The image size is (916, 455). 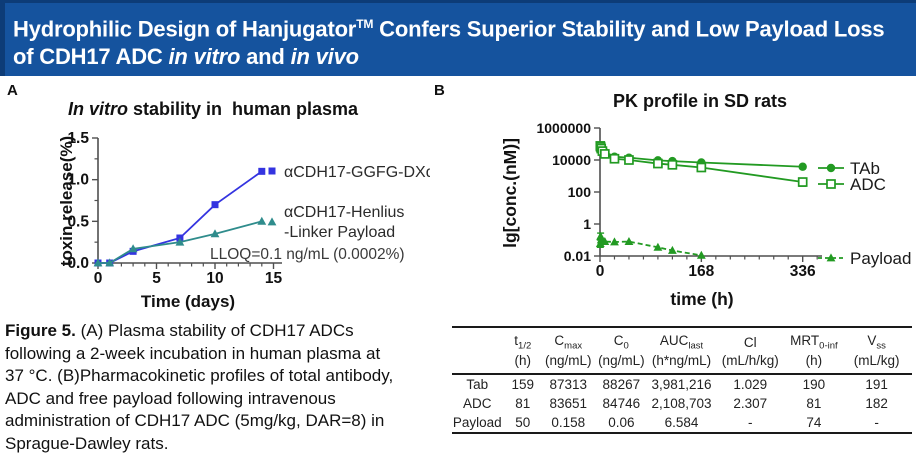 I want to click on unit-corner, so click(x=477, y=363).